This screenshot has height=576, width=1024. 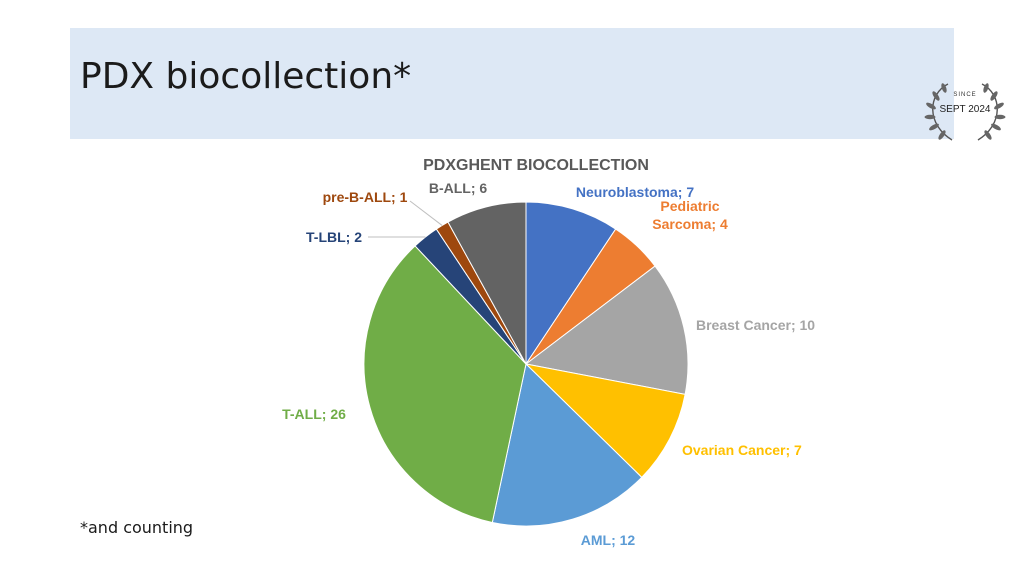 What do you see at coordinates (137, 527) in the screenshot?
I see `footnote: *and counting` at bounding box center [137, 527].